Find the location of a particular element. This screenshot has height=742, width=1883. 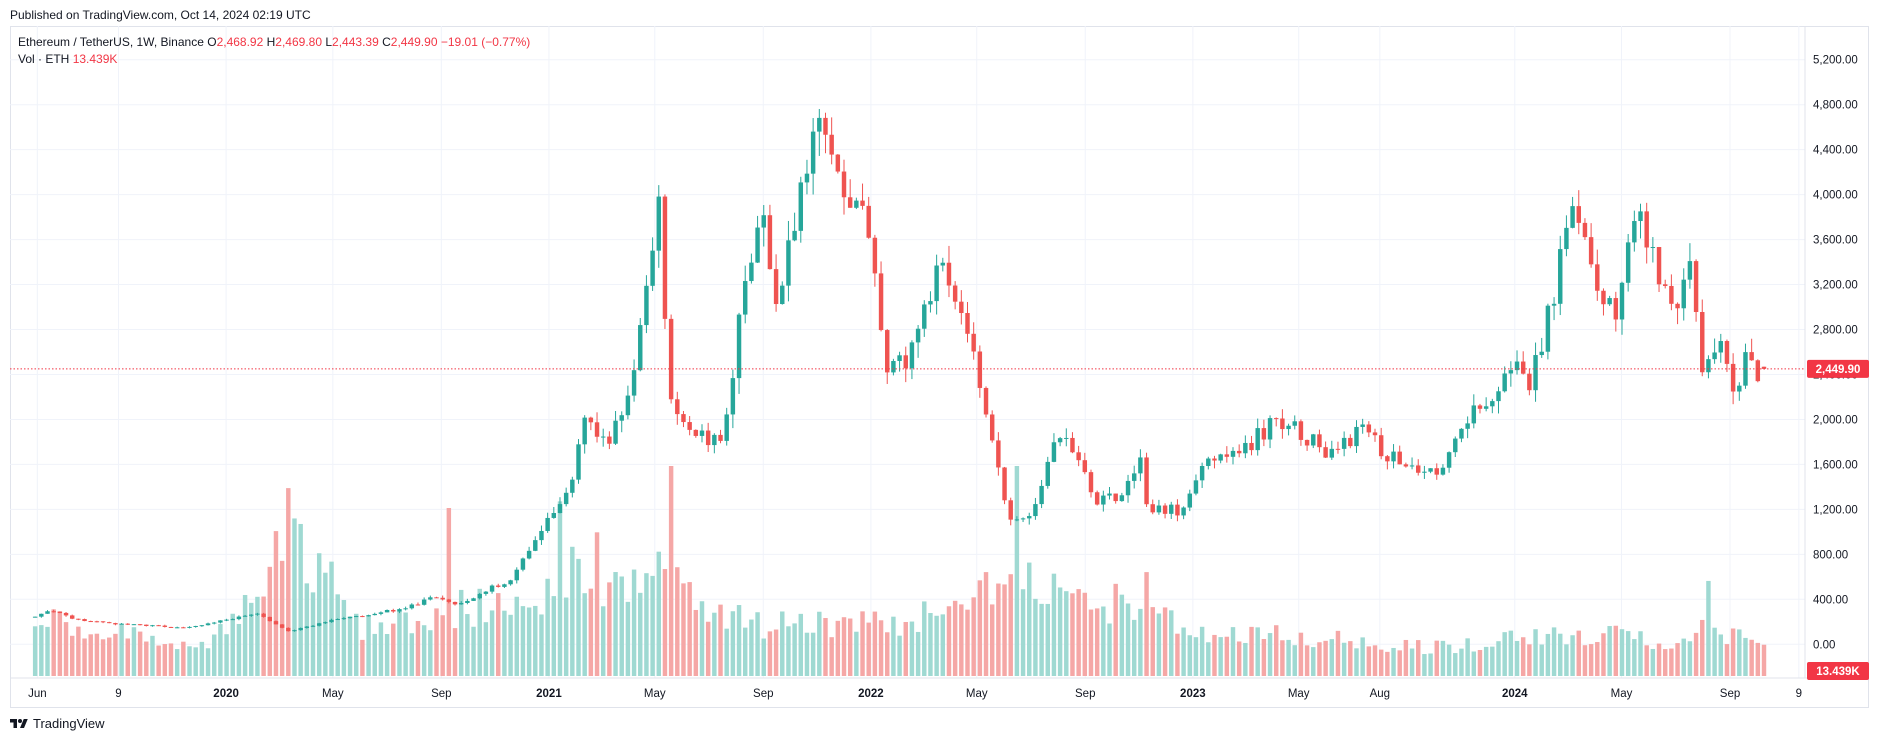

y-tick-label: 400.00 is located at coordinates (1830, 600).